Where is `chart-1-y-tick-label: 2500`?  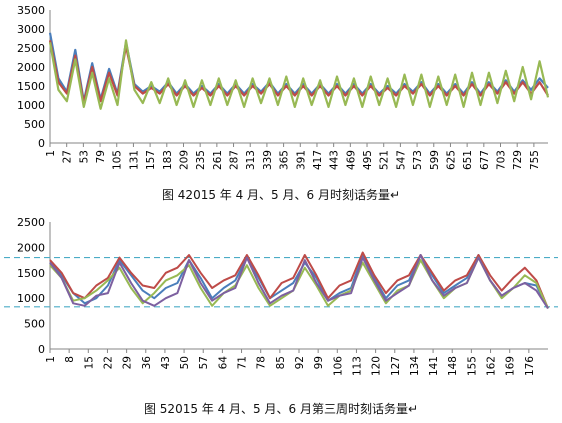
chart-1-y-tick-label: 2500 is located at coordinates (31, 48).